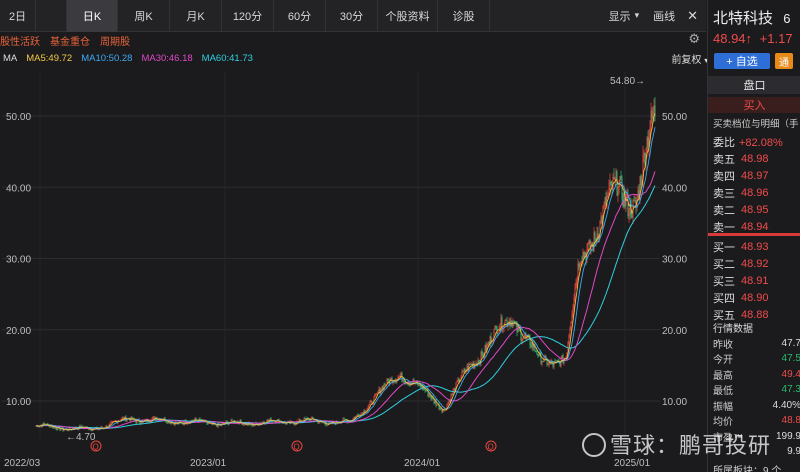 The width and height of the screenshot is (800, 472). What do you see at coordinates (756, 226) in the screenshot?
I see `ask-level-1: 卖一 48.94` at bounding box center [756, 226].